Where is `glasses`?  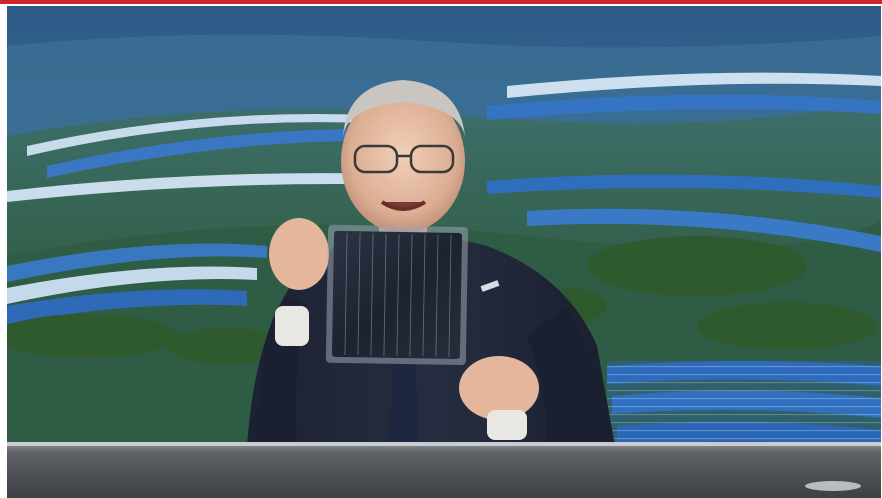 glasses is located at coordinates (404, 159).